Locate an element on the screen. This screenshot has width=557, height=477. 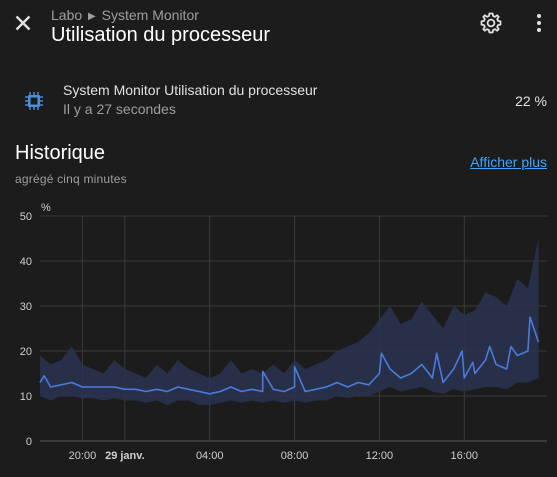
cpu-chip-icon is located at coordinates (34, 101).